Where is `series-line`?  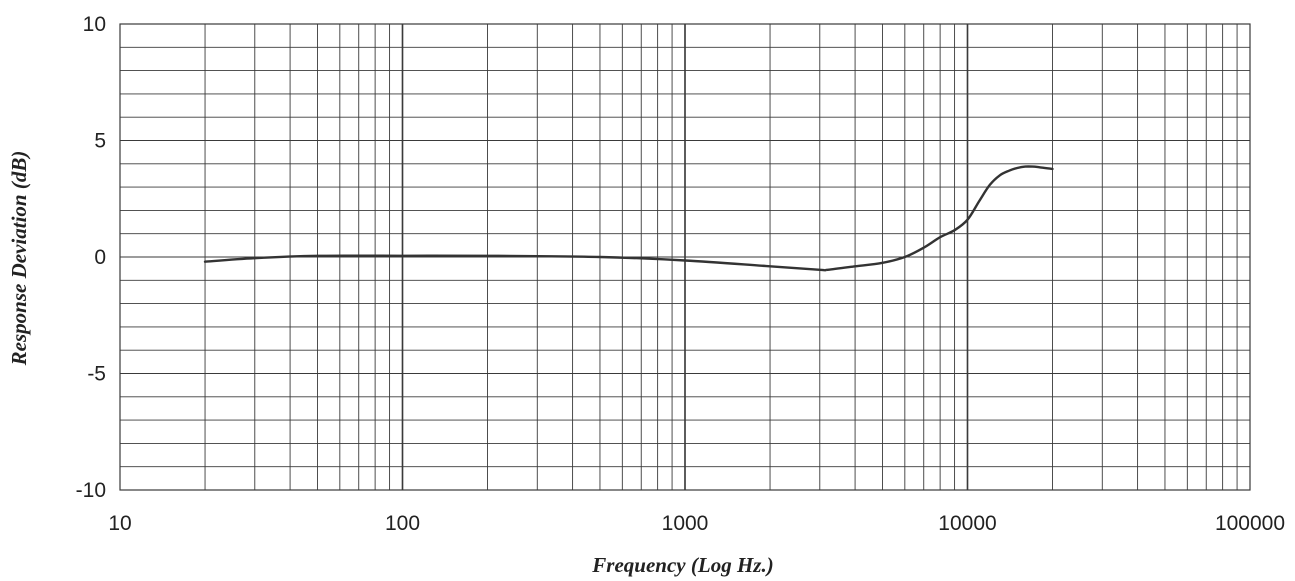
series-line is located at coordinates (628, 218).